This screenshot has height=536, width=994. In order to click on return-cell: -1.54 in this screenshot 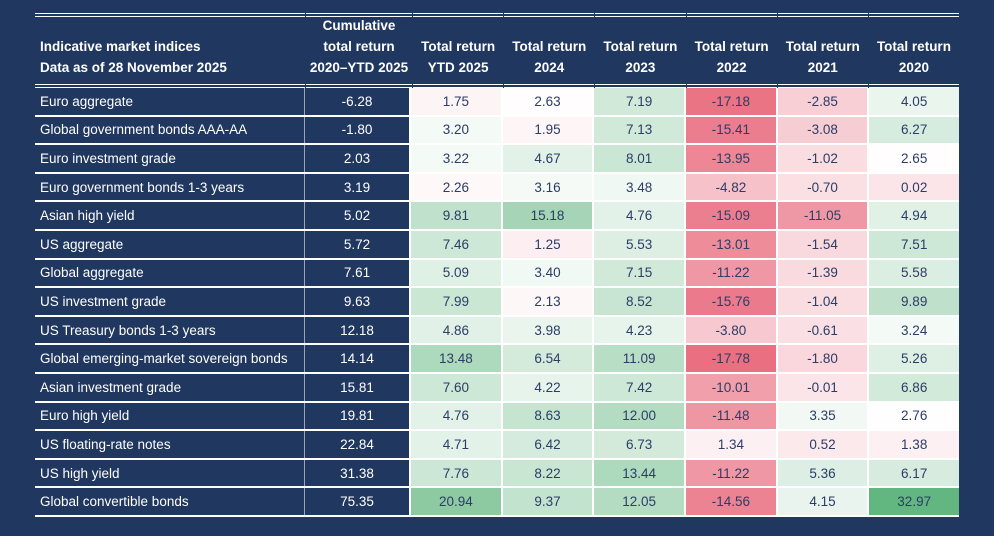, I will do `click(821, 244)`.